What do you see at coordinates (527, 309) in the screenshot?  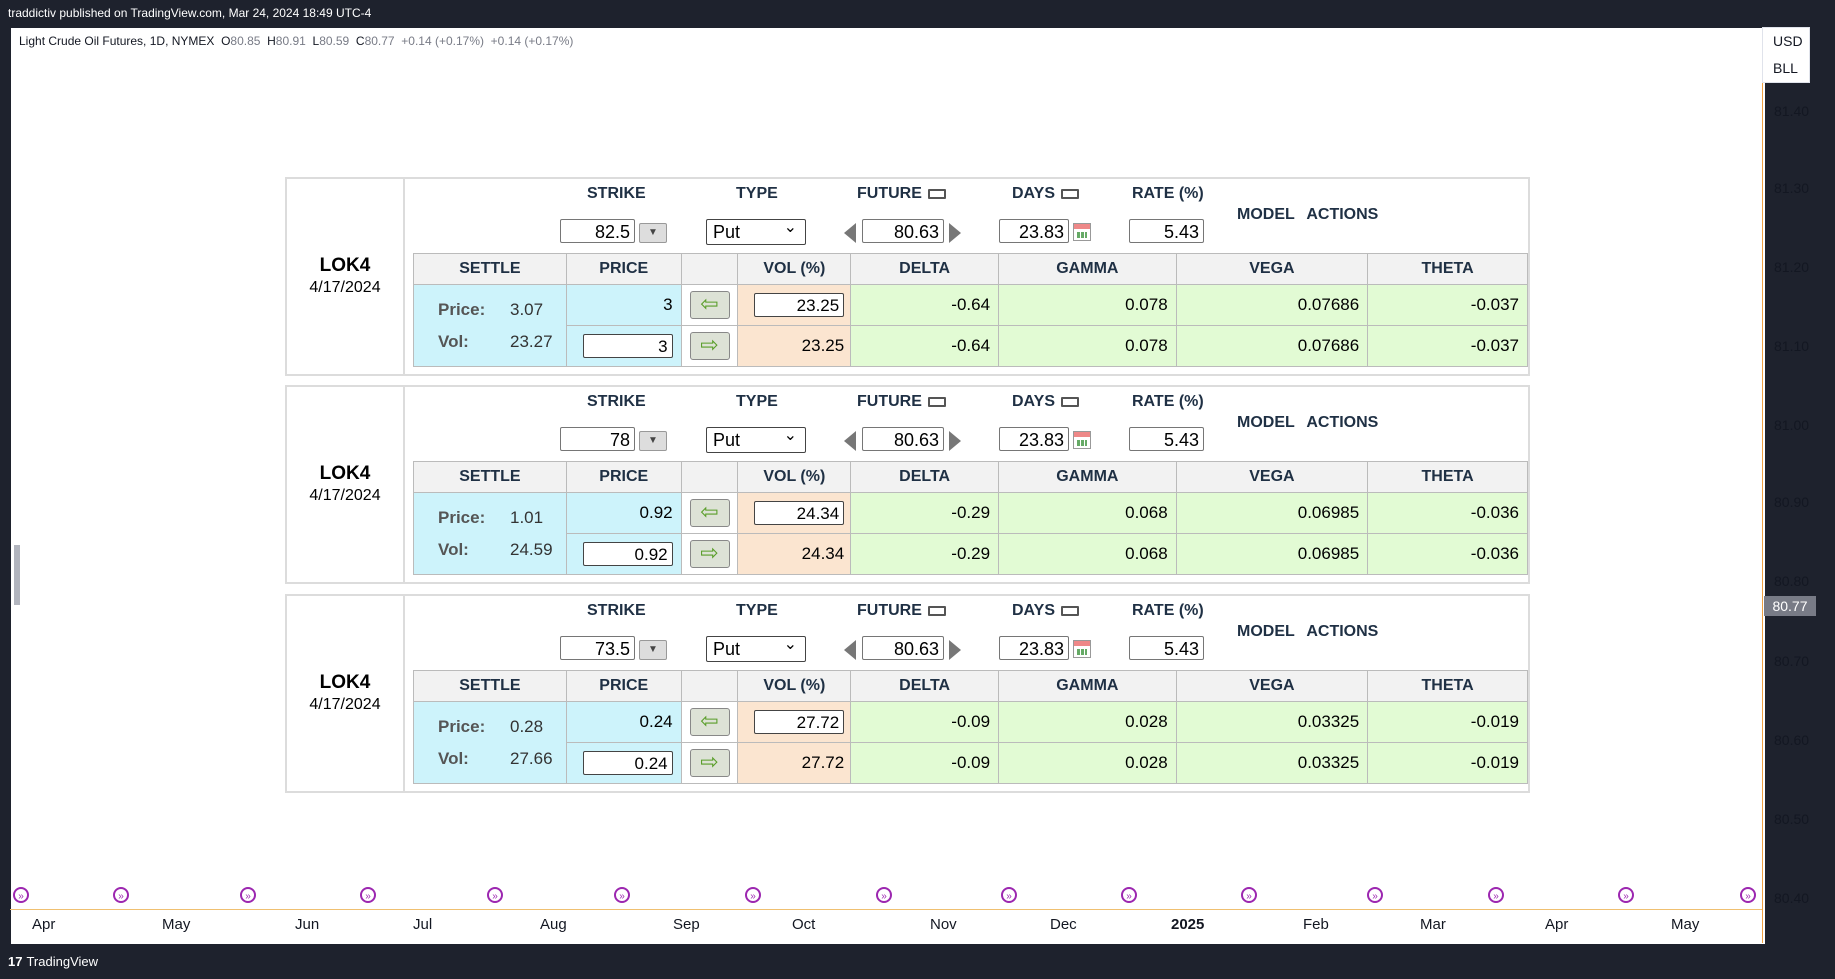 I see `settle-price: 3.07` at bounding box center [527, 309].